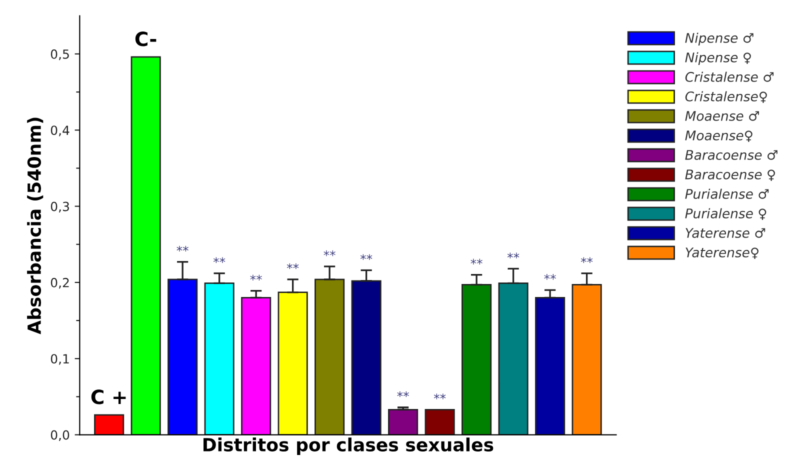 The image size is (789, 466). Describe the element at coordinates (718, 136) in the screenshot. I see `legend-label: Moaense♀` at that location.